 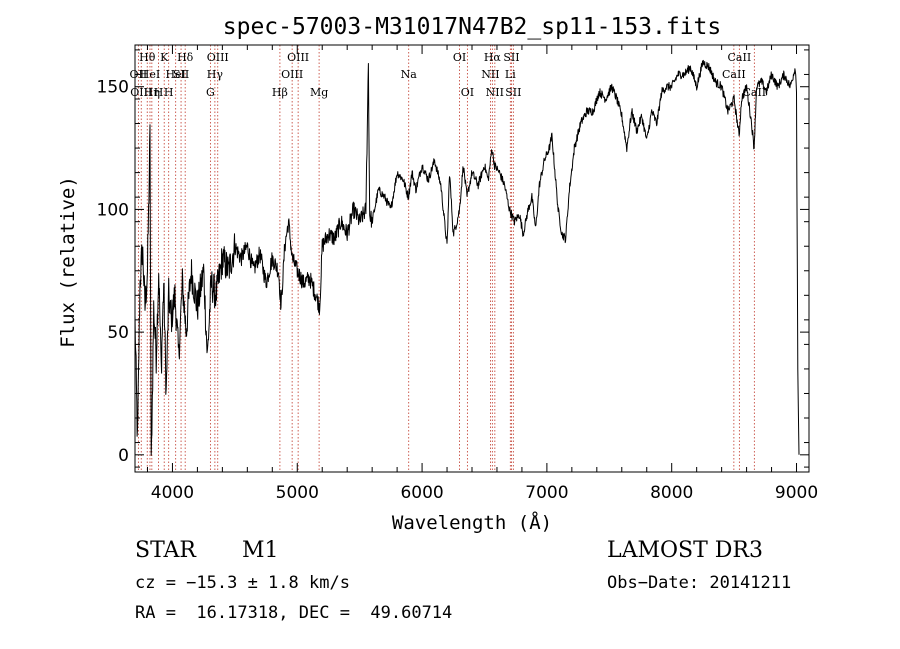 I want to click on line-label: Hθ, so click(x=147, y=57).